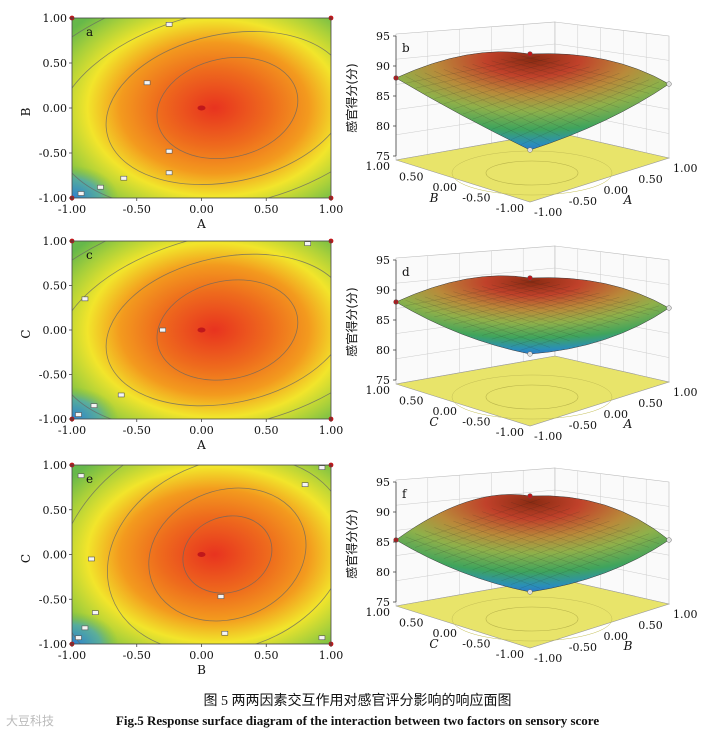 The height and width of the screenshot is (740, 715). What do you see at coordinates (55, 330) in the screenshot?
I see `y-tick-label-c-3: 0.00` at bounding box center [55, 330].